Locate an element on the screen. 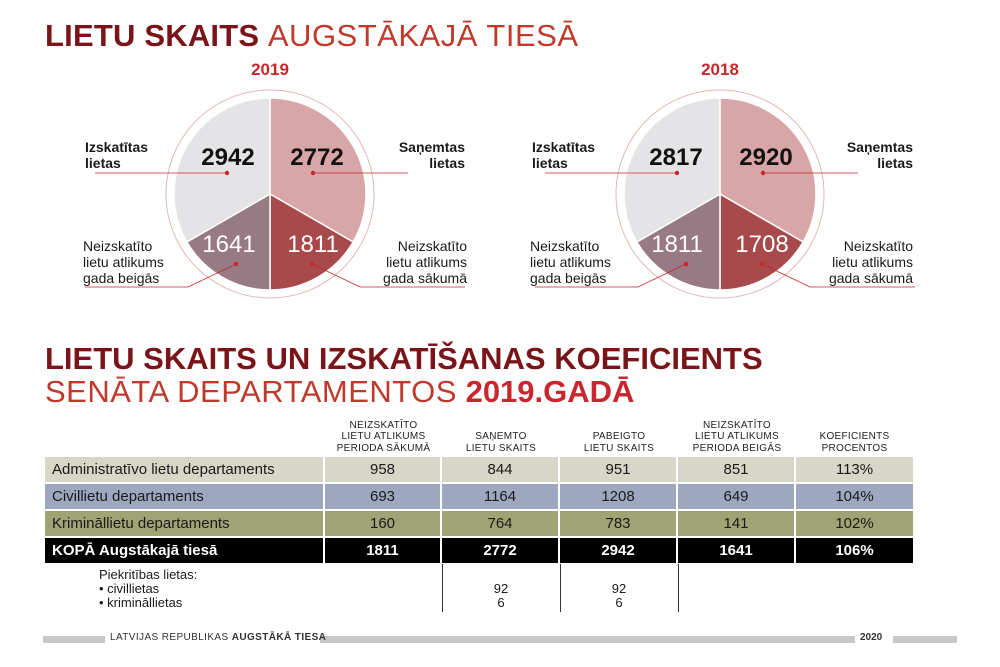  label-line: Izskatītas is located at coordinates (564, 147).